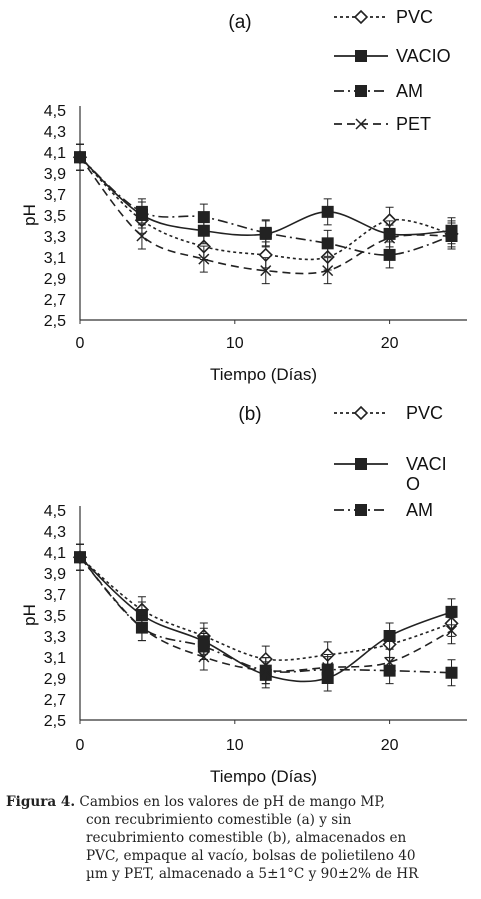  Describe the element at coordinates (239, 22) in the screenshot. I see `chart-title: (a)` at that location.